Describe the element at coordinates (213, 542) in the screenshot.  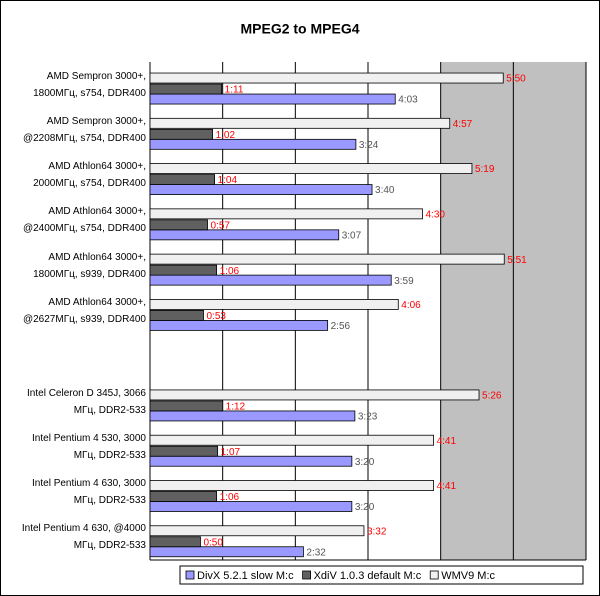
I see `value-label: 0:50` at that location.